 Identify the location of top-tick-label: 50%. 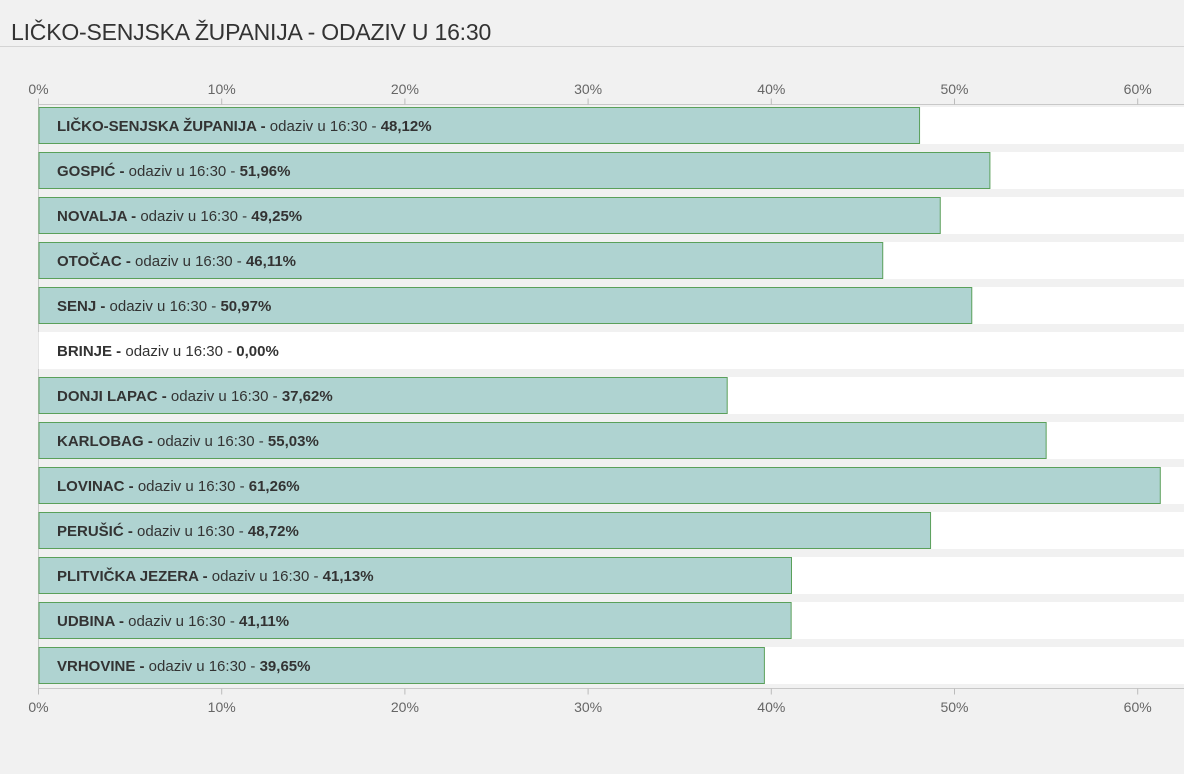
(954, 89).